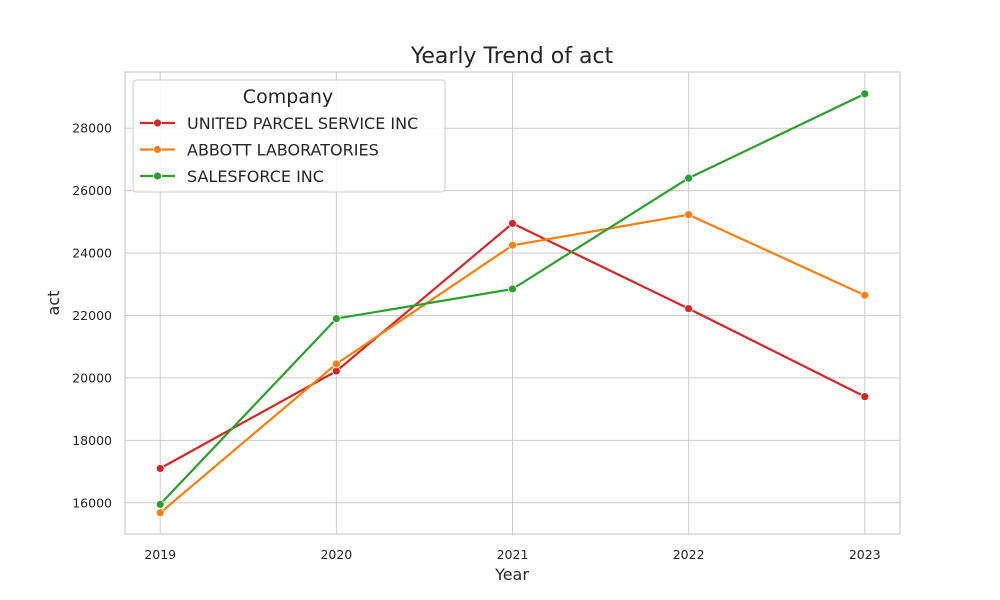 The image size is (1000, 600). I want to click on y-axis-ticks: 16000 18000 20000 22000 24000 26000 28000, so click(92, 316).